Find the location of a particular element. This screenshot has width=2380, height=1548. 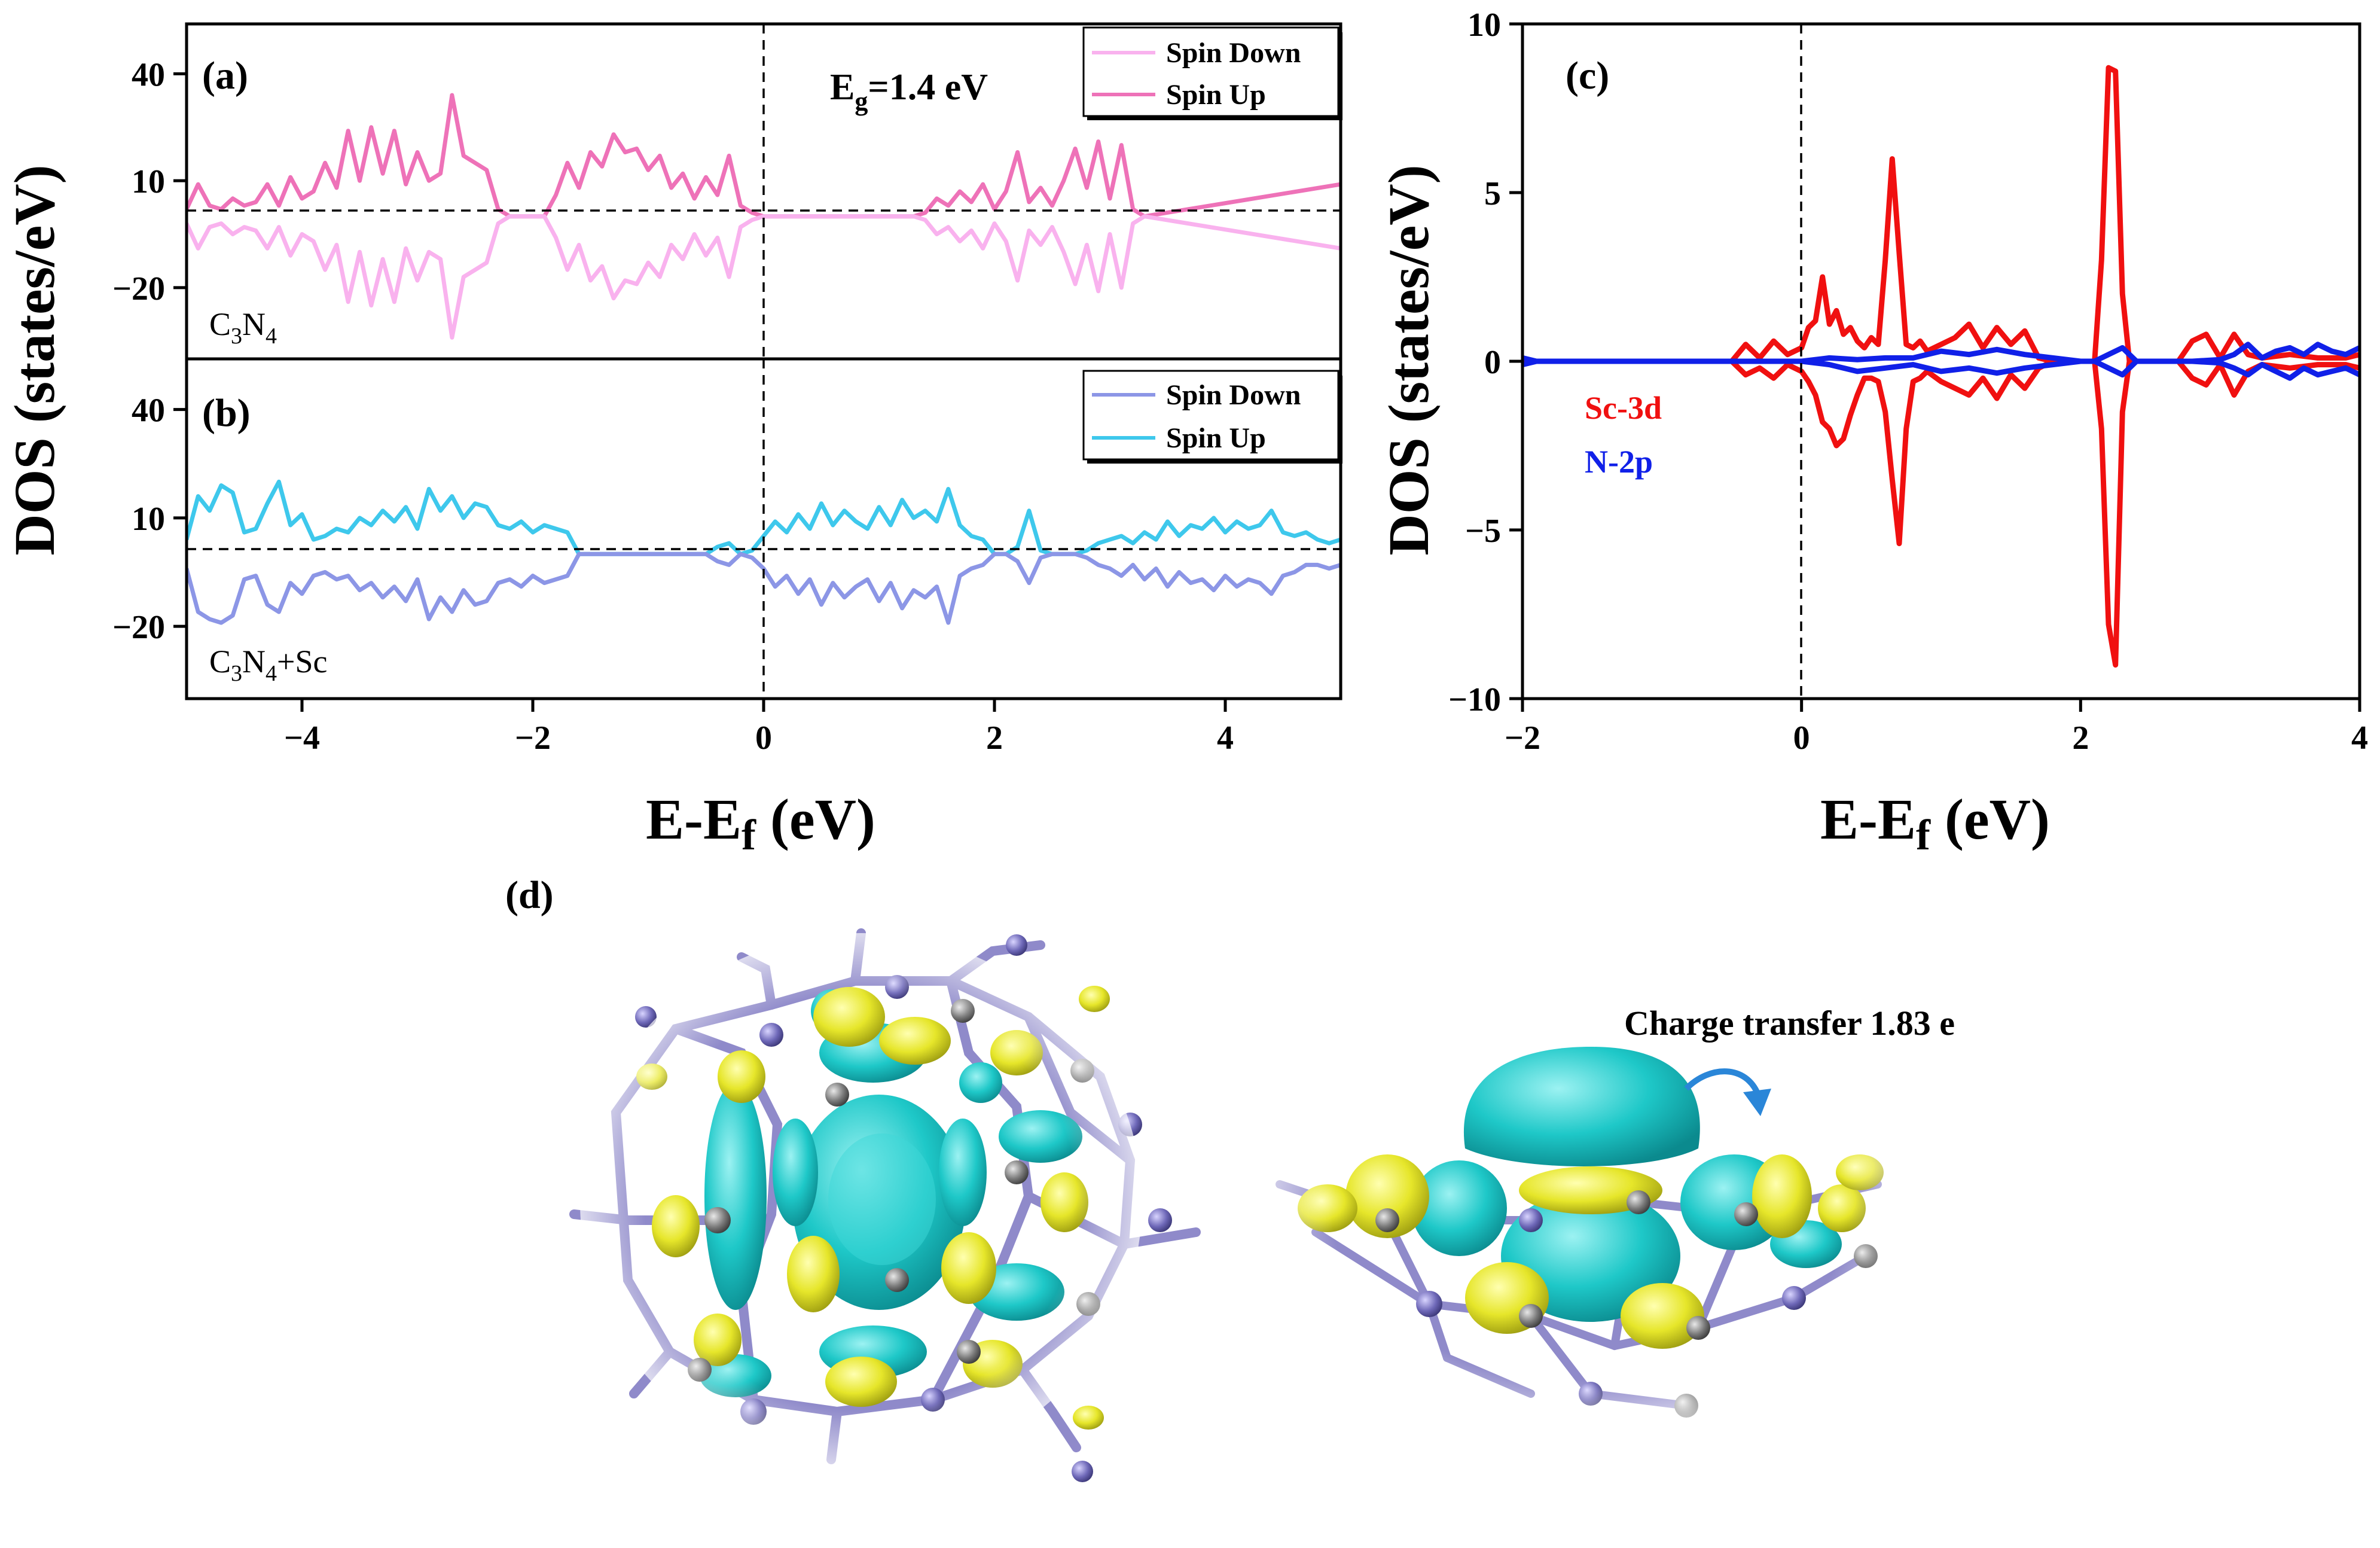

structure-side-view: Charge transfer 1.83 e is located at coordinates (1606, 1214).